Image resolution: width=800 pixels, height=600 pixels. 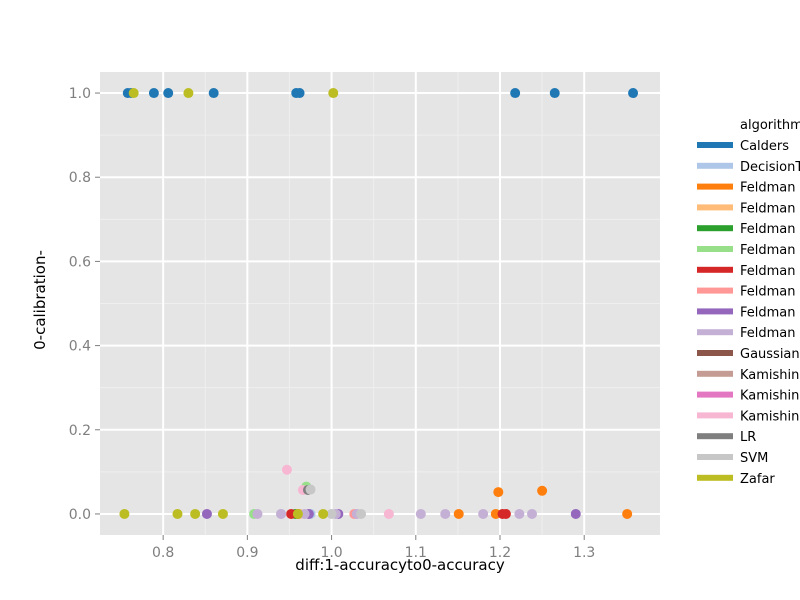 I want to click on x-tick-label: 1.3, so click(x=584, y=553).